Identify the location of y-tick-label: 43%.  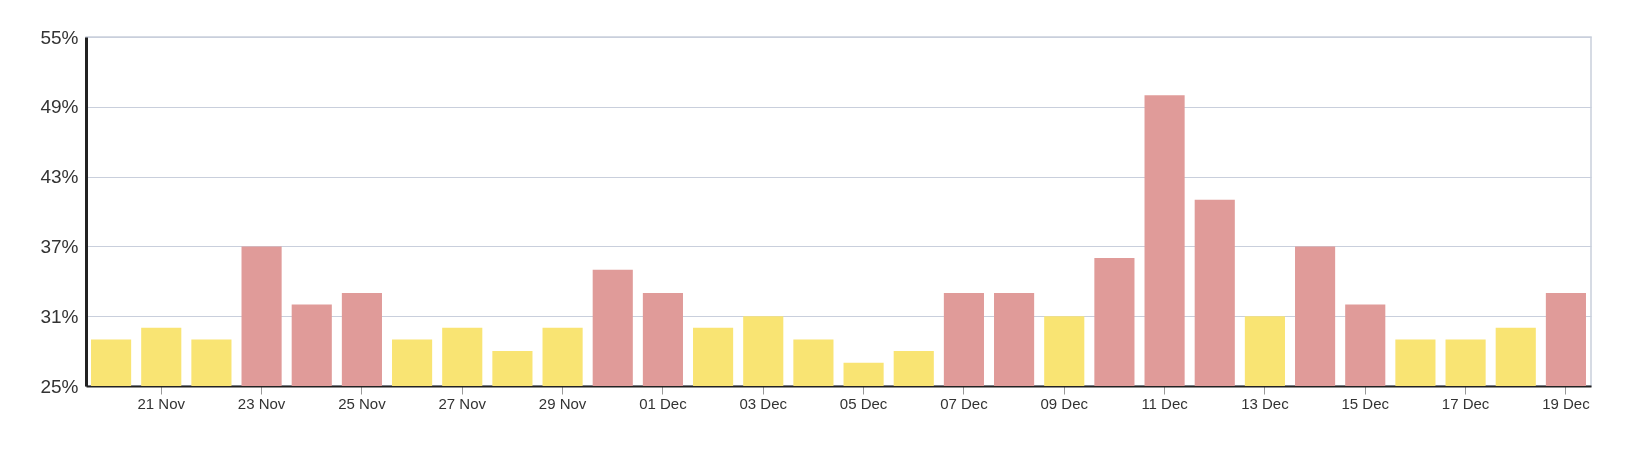
(59, 177).